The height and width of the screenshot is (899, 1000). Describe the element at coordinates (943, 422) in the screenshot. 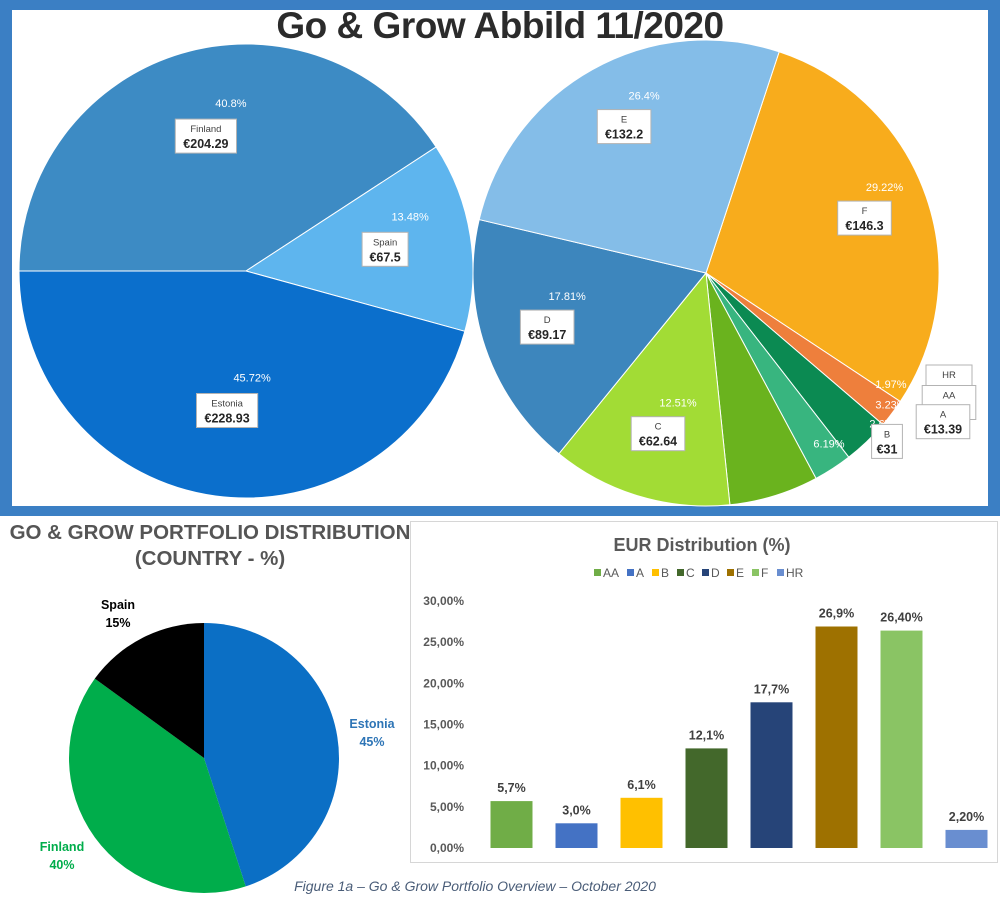

I see `rating-pie-label-box-a` at that location.